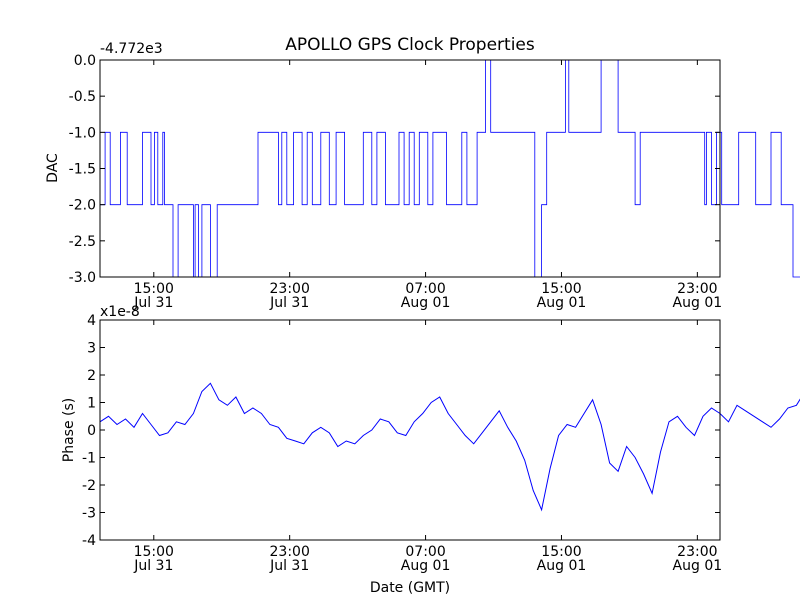 The height and width of the screenshot is (600, 800). I want to click on phase-y-tick-label: 0, so click(91, 431).